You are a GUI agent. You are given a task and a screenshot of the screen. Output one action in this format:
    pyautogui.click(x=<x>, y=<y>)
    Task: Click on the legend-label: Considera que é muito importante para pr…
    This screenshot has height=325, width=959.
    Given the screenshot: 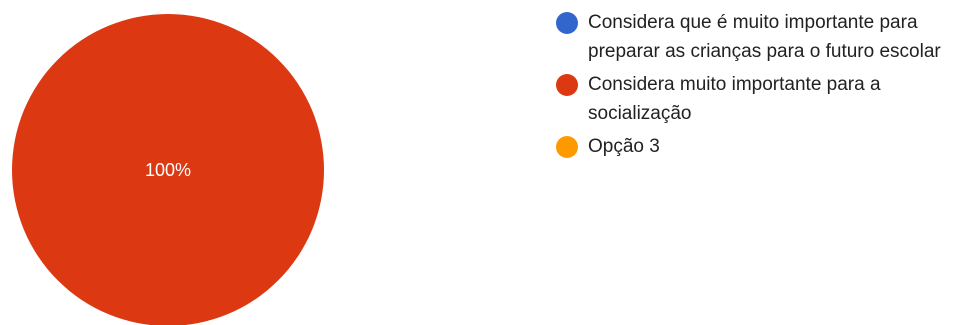 What is the action you would take?
    pyautogui.click(x=764, y=37)
    